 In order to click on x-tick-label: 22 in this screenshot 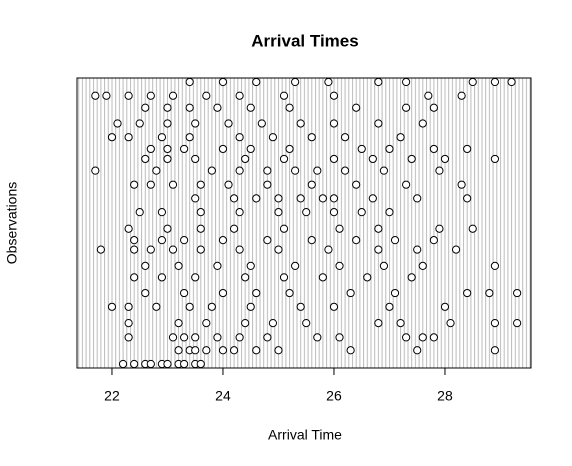, I will do `click(112, 396)`.